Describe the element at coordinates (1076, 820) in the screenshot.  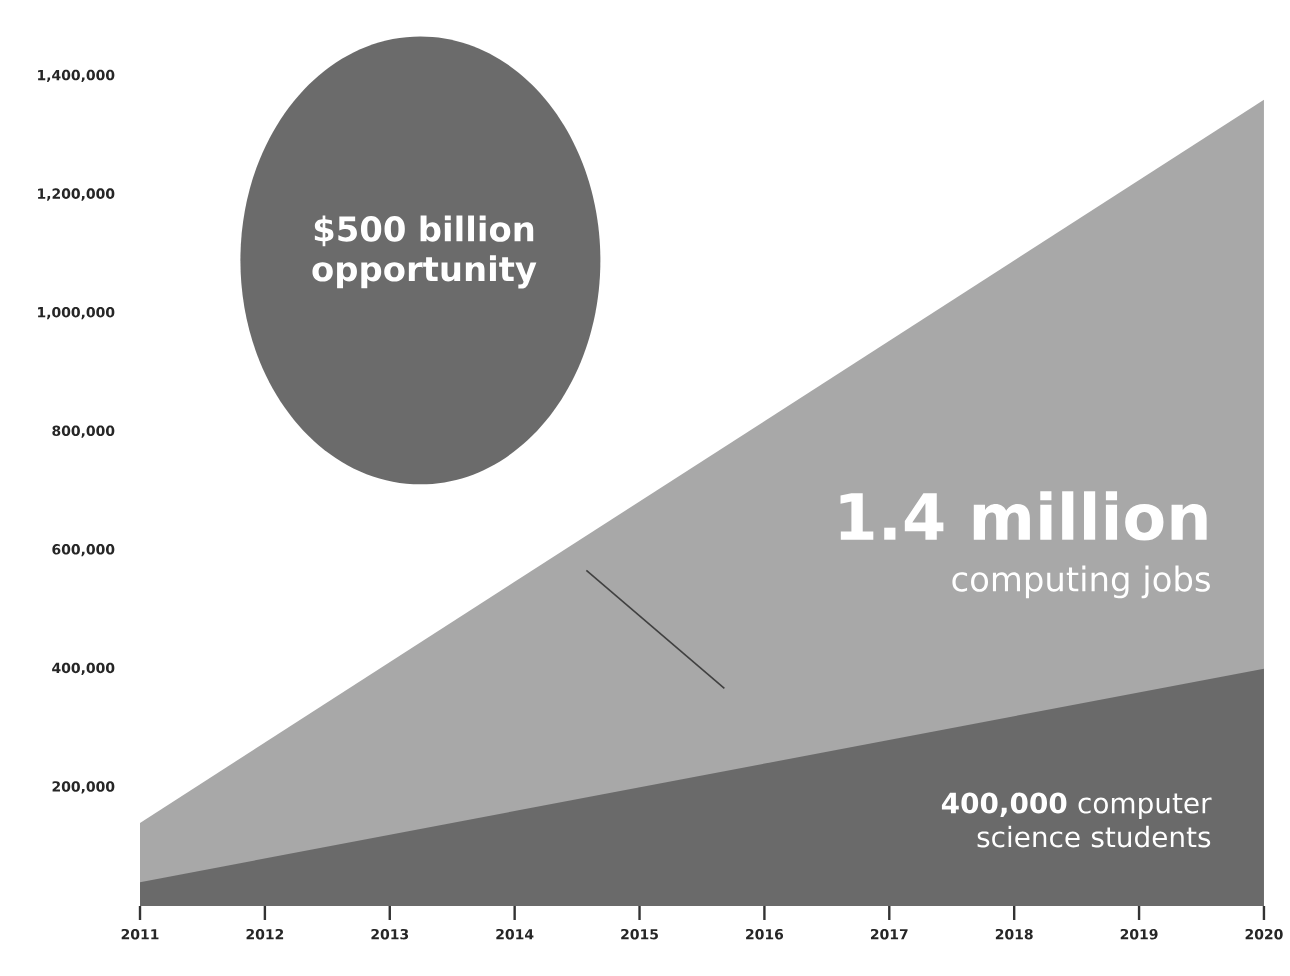
I see `annotation: 400,000 computer science students` at that location.